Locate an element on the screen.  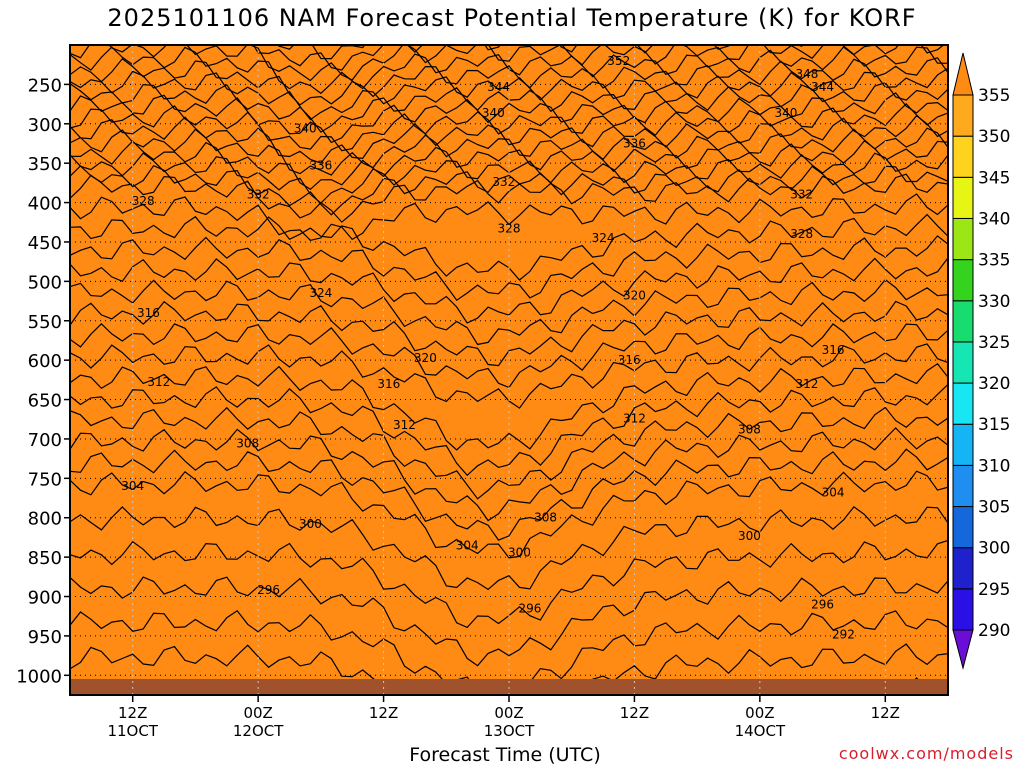
y-tick-label: 800 is located at coordinates (45, 519).